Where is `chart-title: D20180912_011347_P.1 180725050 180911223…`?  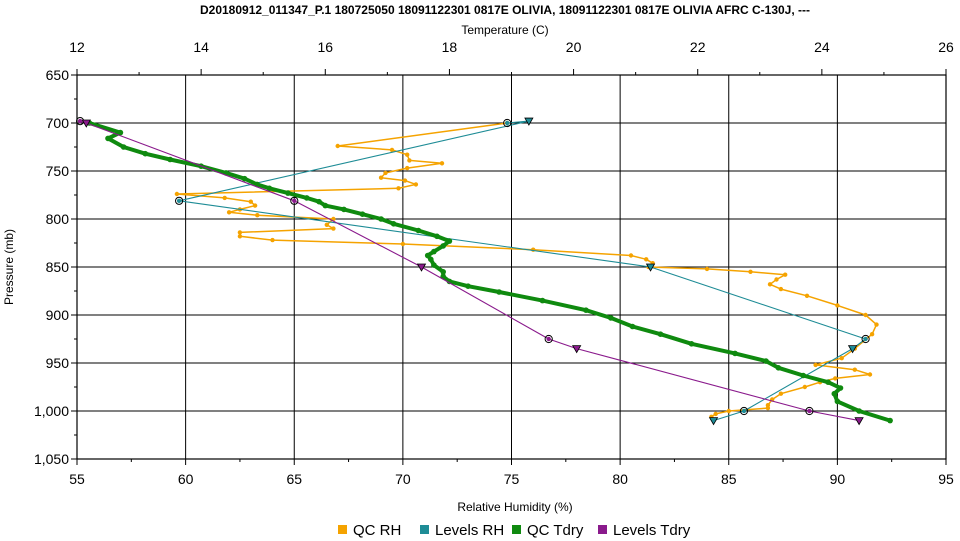
chart-title: D20180912_011347_P.1 180725050 180911223… is located at coordinates (505, 10).